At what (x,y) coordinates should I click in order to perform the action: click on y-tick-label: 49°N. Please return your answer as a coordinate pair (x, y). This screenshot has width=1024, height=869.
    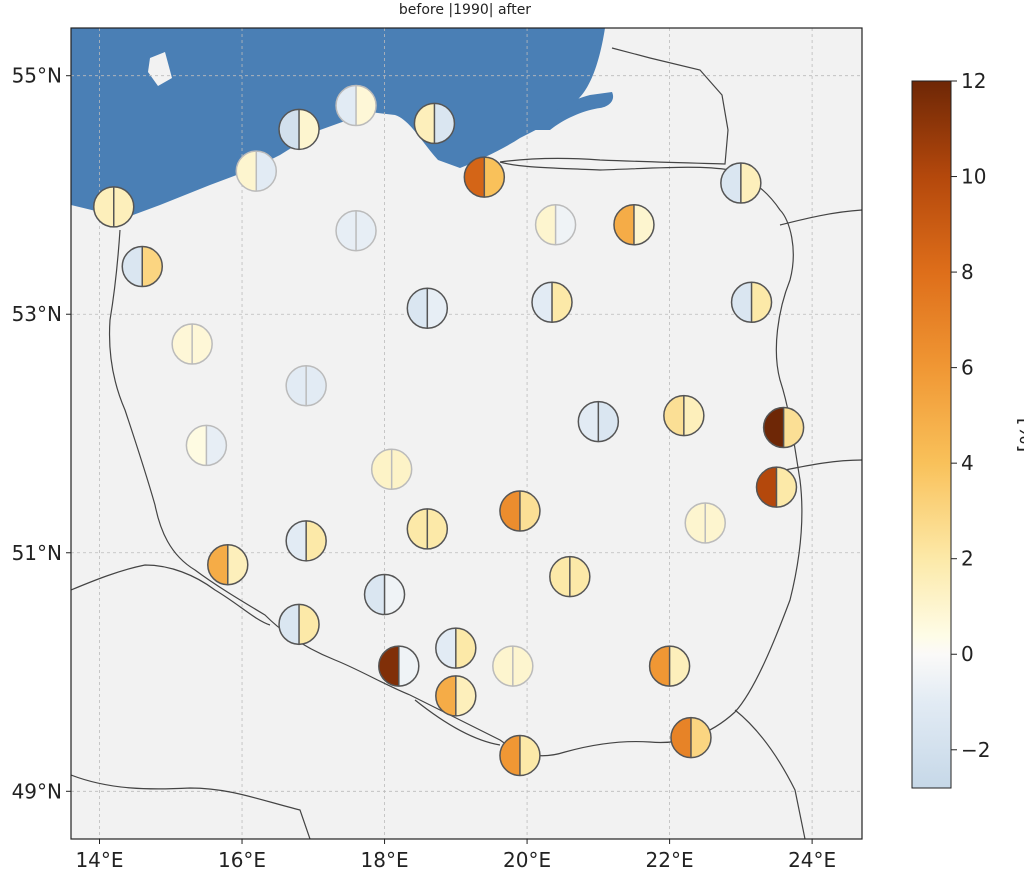
    Looking at the image, I should click on (37, 791).